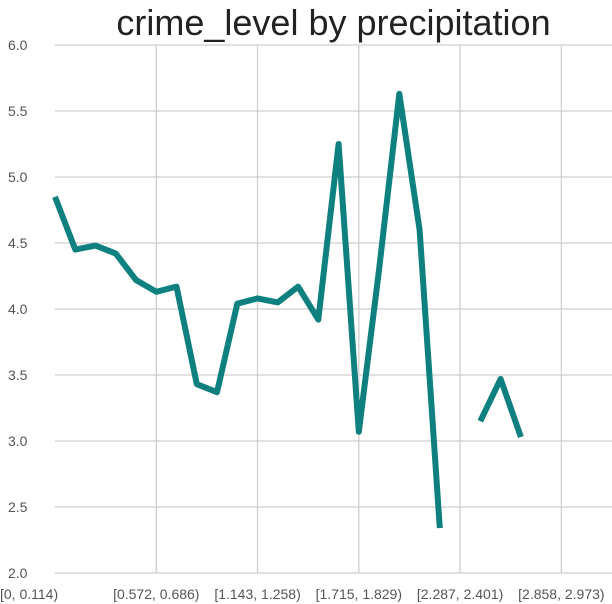  Describe the element at coordinates (18, 441) in the screenshot. I see `y-tick-label: 3.0` at that location.